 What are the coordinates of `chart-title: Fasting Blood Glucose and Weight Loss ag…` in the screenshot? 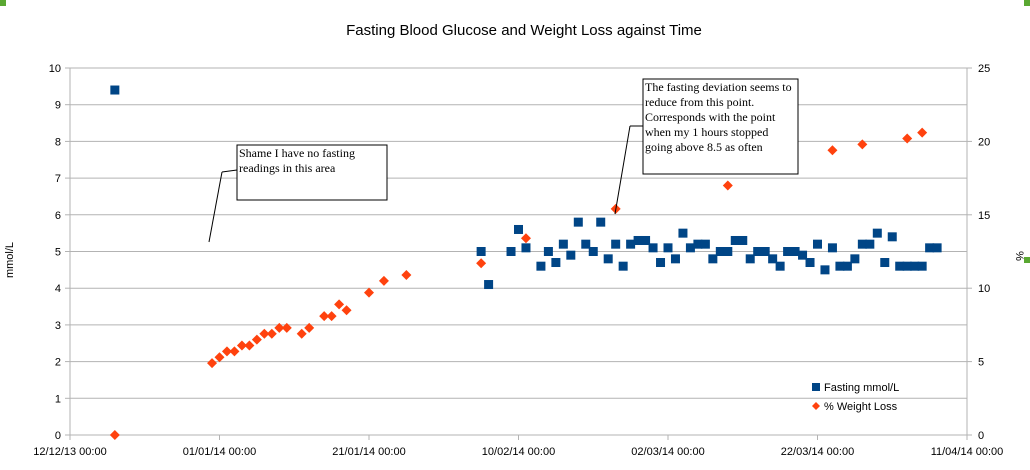 It's located at (524, 30).